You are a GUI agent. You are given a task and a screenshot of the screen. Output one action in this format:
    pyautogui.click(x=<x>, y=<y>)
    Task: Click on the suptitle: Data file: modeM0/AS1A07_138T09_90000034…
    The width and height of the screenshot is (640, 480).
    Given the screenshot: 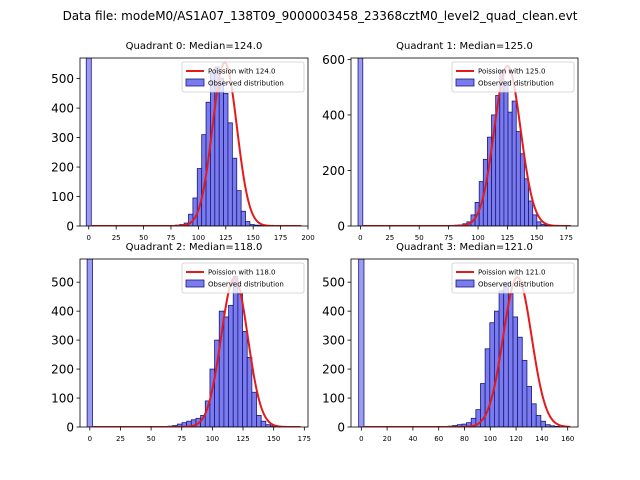 What is the action you would take?
    pyautogui.click(x=320, y=16)
    